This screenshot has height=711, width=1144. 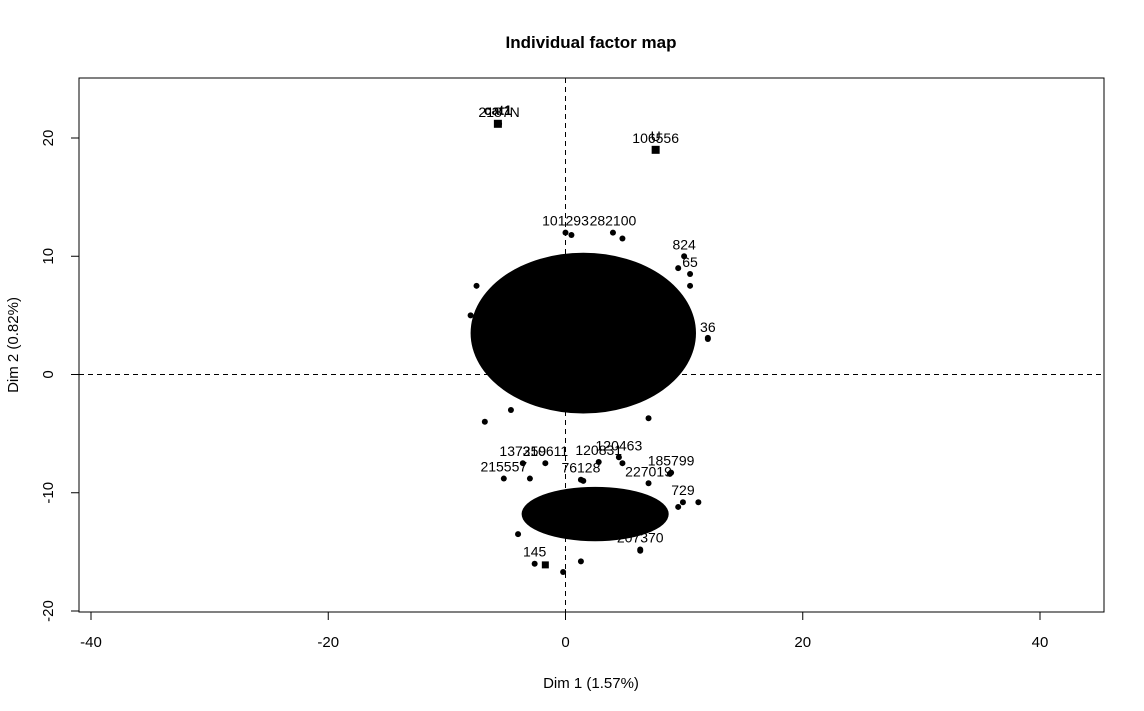 What do you see at coordinates (565, 642) in the screenshot?
I see `x-tick-label: 0` at bounding box center [565, 642].